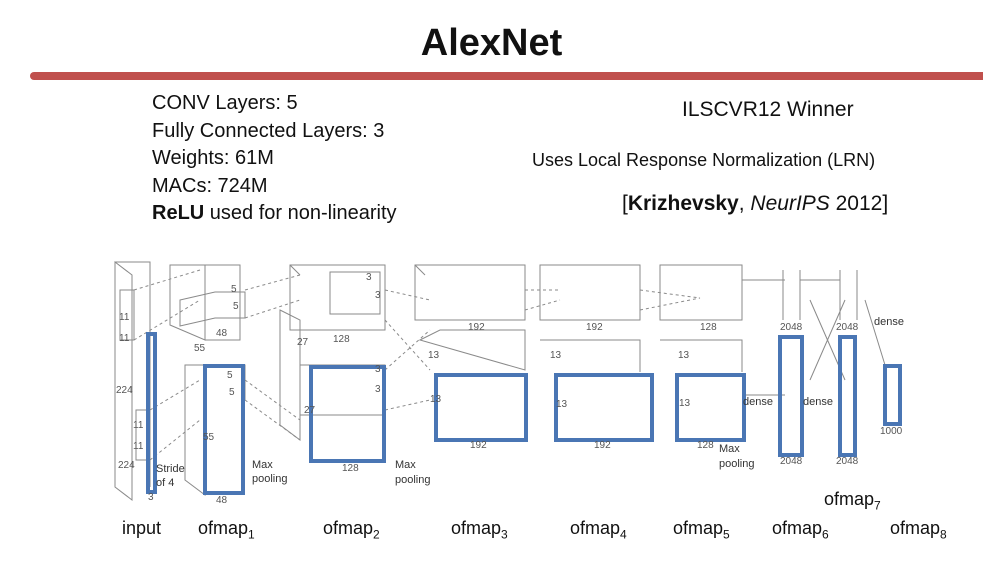  What do you see at coordinates (768, 109) in the screenshot?
I see `winner-note: ILSCVR12 Winner` at bounding box center [768, 109].